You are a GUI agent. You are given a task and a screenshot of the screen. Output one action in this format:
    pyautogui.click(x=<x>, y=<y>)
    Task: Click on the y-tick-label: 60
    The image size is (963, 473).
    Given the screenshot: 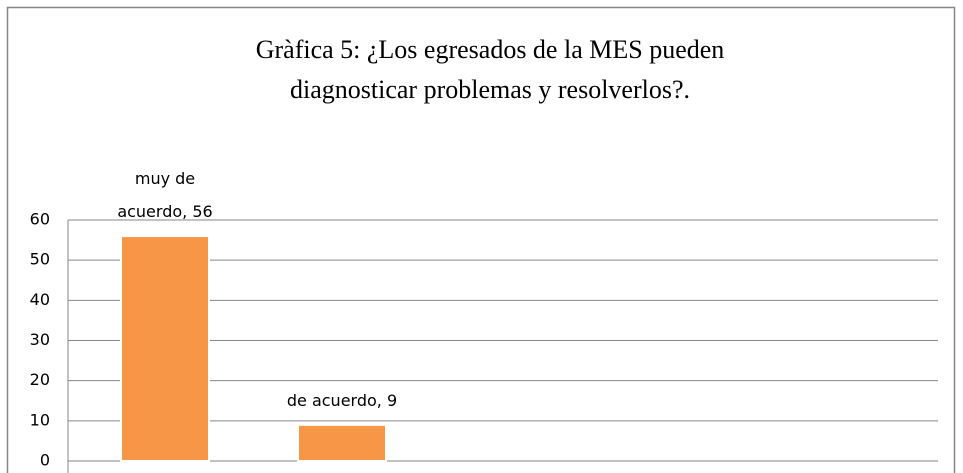 What is the action you would take?
    pyautogui.click(x=40, y=219)
    